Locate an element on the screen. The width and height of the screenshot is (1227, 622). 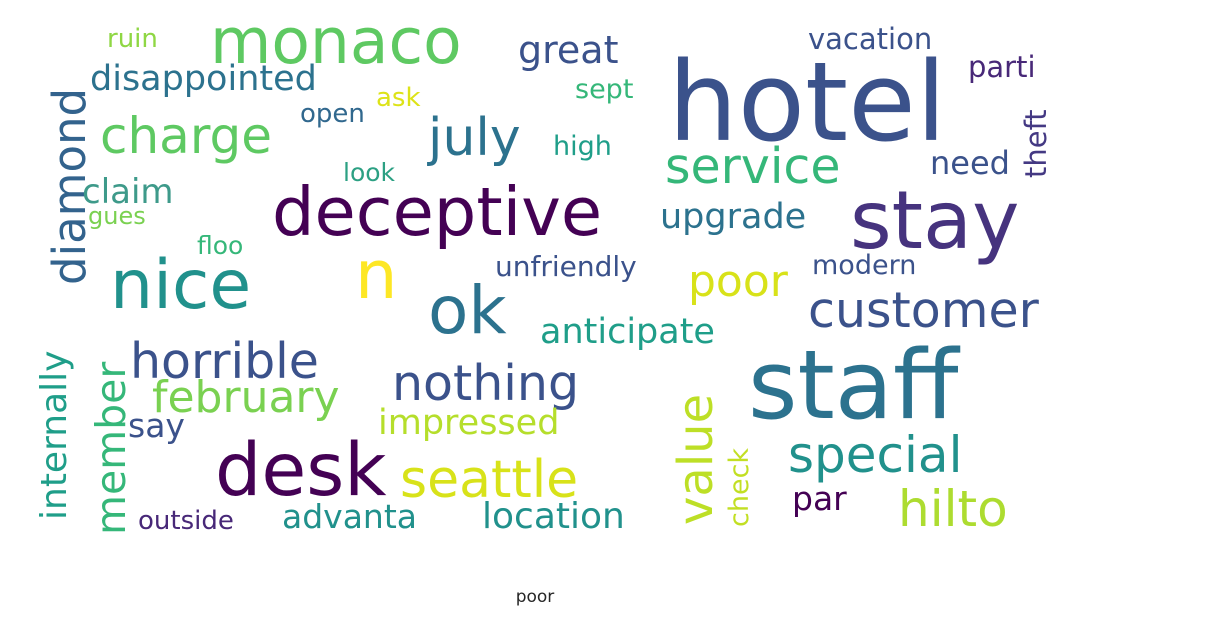
word-ok: ok is located at coordinates (467, 310).